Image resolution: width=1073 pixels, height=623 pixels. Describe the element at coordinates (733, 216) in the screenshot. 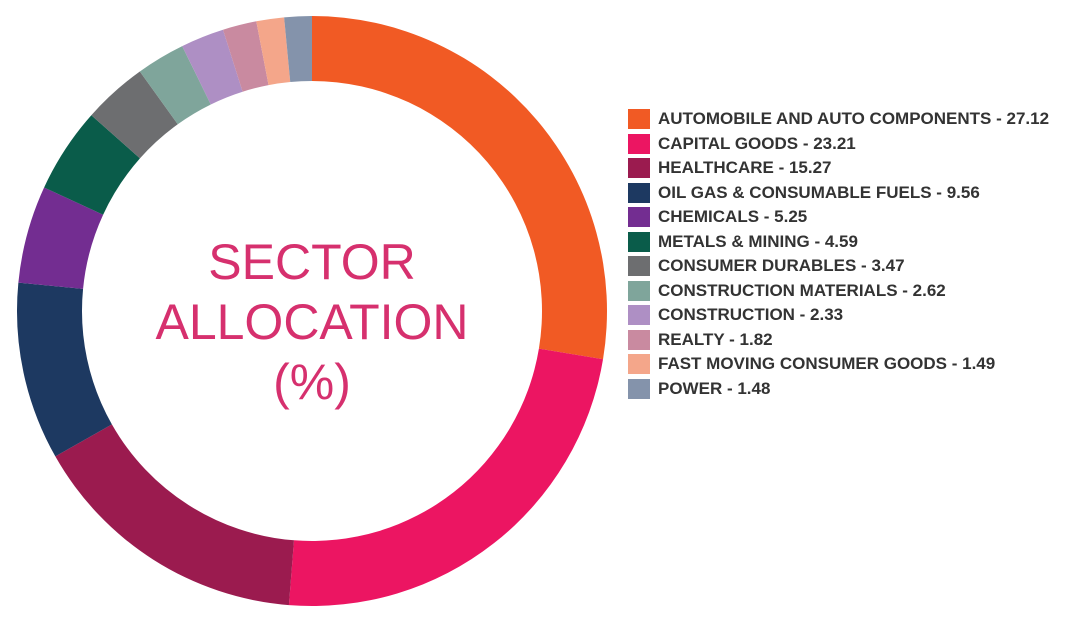

I see `legend-label: CHEMICALS - 5.25` at that location.